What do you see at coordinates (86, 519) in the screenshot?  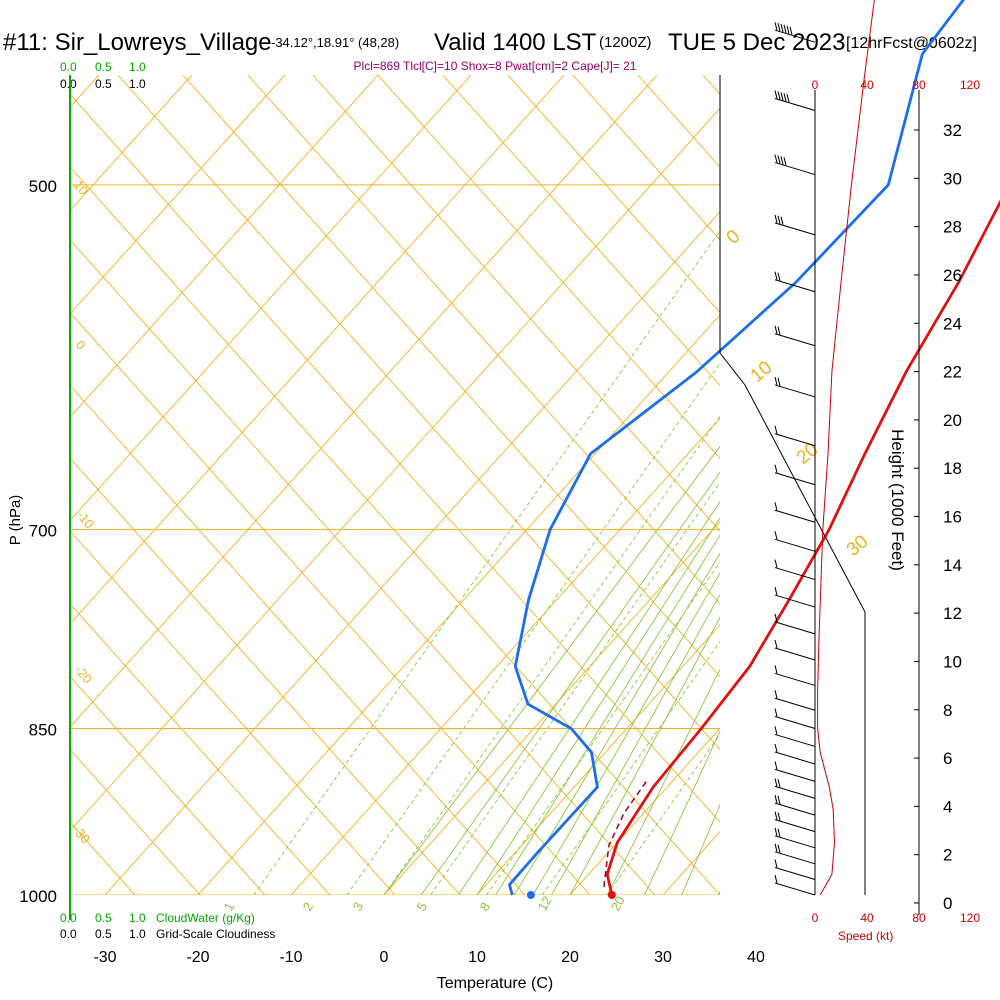 I see `dry-adiabat-label: -10` at bounding box center [86, 519].